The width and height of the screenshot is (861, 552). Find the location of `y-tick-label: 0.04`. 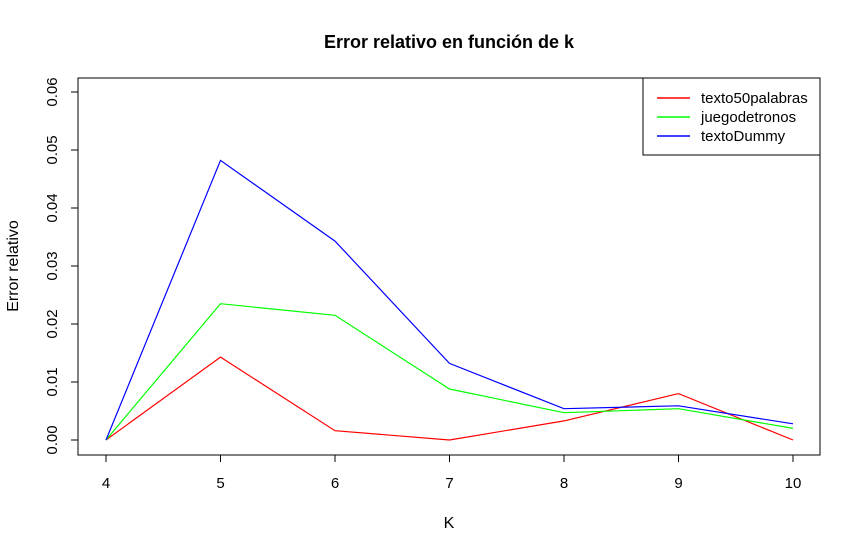

y-tick-label: 0.04 is located at coordinates (52, 207).